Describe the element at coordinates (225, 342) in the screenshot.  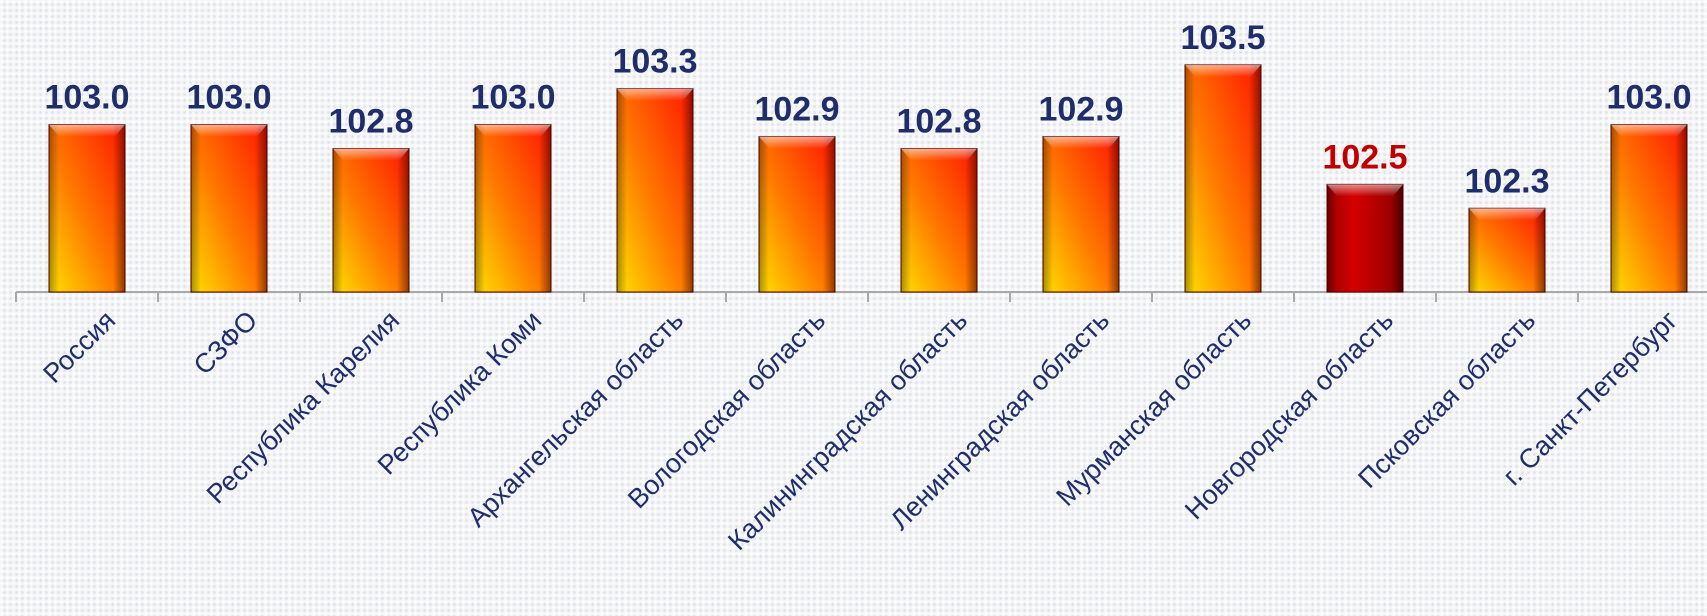
I see `x-tick-label: СЗФО` at that location.